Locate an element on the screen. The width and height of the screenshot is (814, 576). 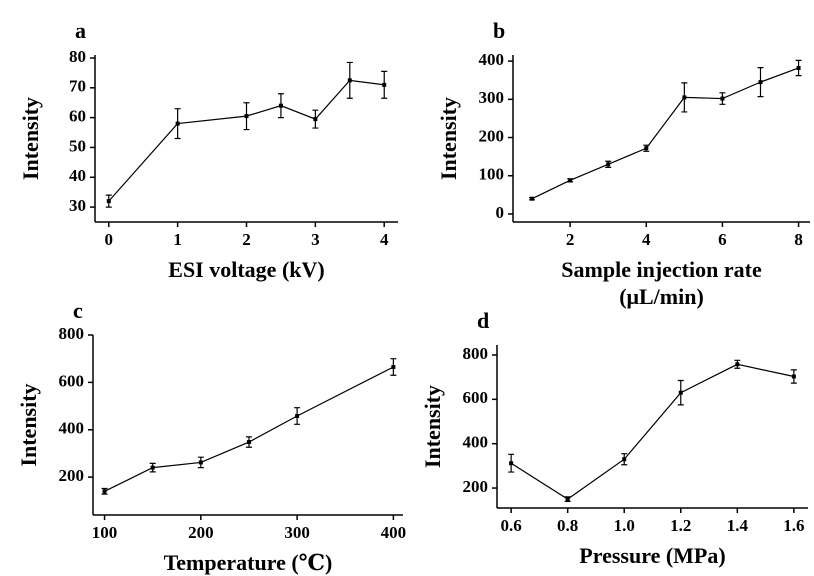
panel-label: d is located at coordinates (483, 320).